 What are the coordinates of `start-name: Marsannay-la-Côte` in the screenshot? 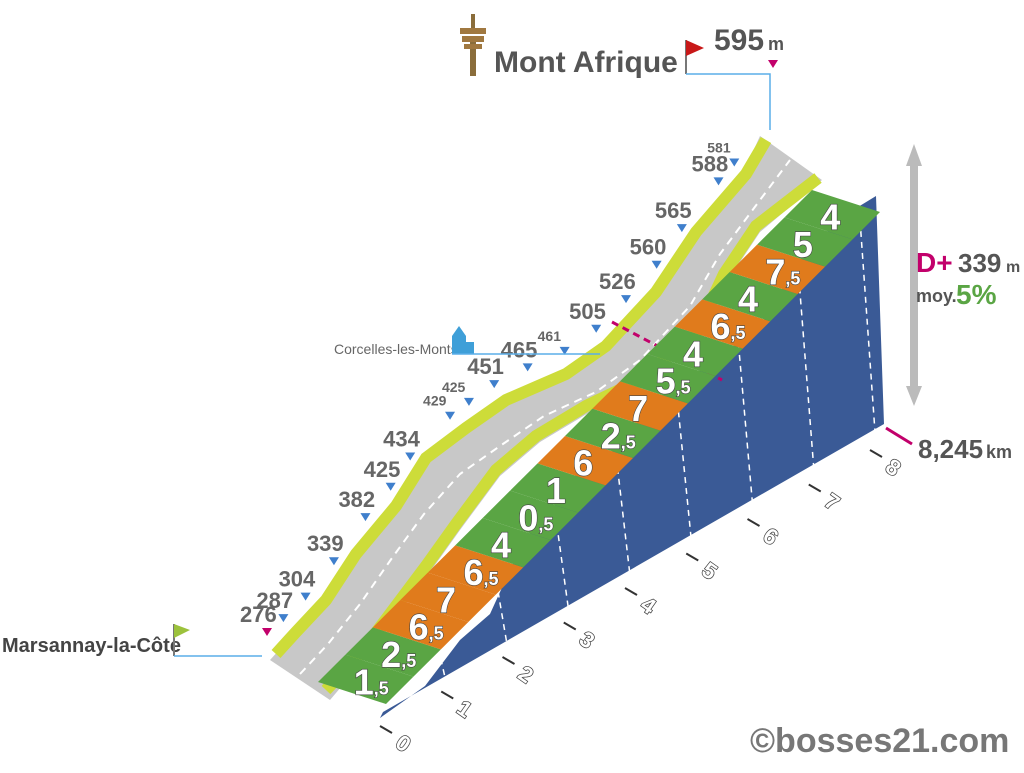 It's located at (91, 646).